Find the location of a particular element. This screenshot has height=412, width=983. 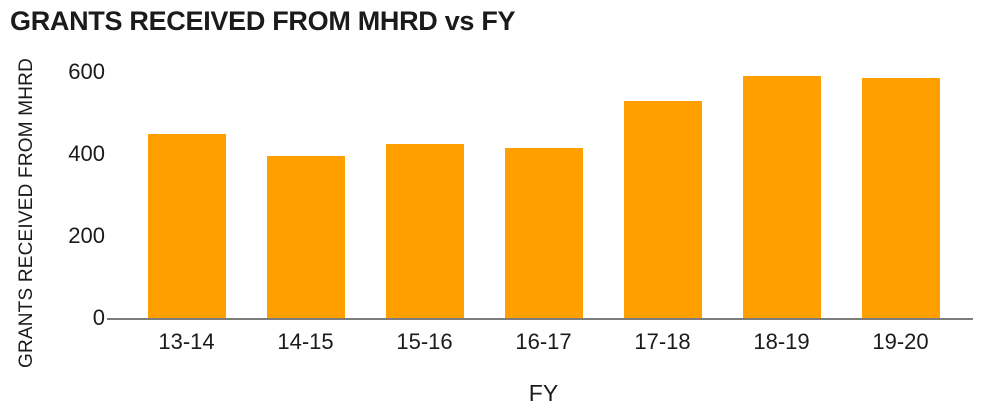

x-tick-label-17-18: 17-18 is located at coordinates (662, 341).